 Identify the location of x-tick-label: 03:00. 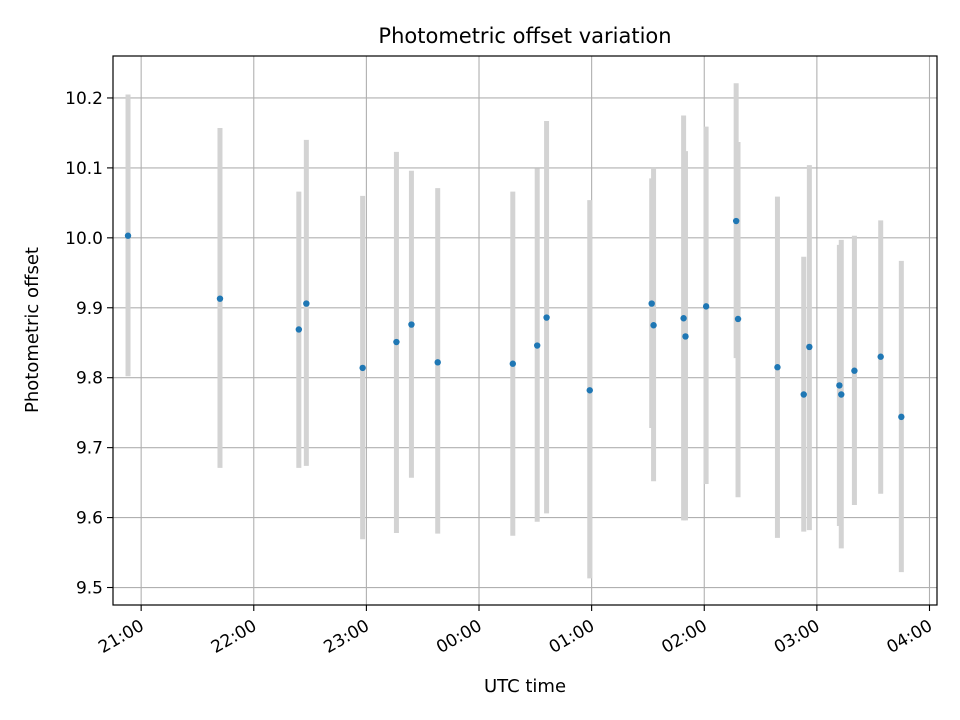
(797, 637).